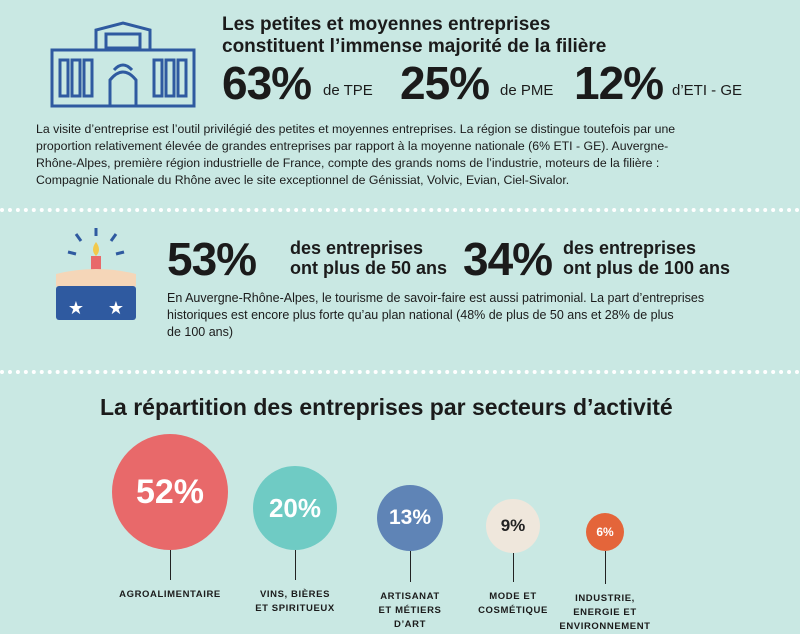  I want to click on sector-label: VINS, BIÈRES ET SPIRITUEUX, so click(295, 602).